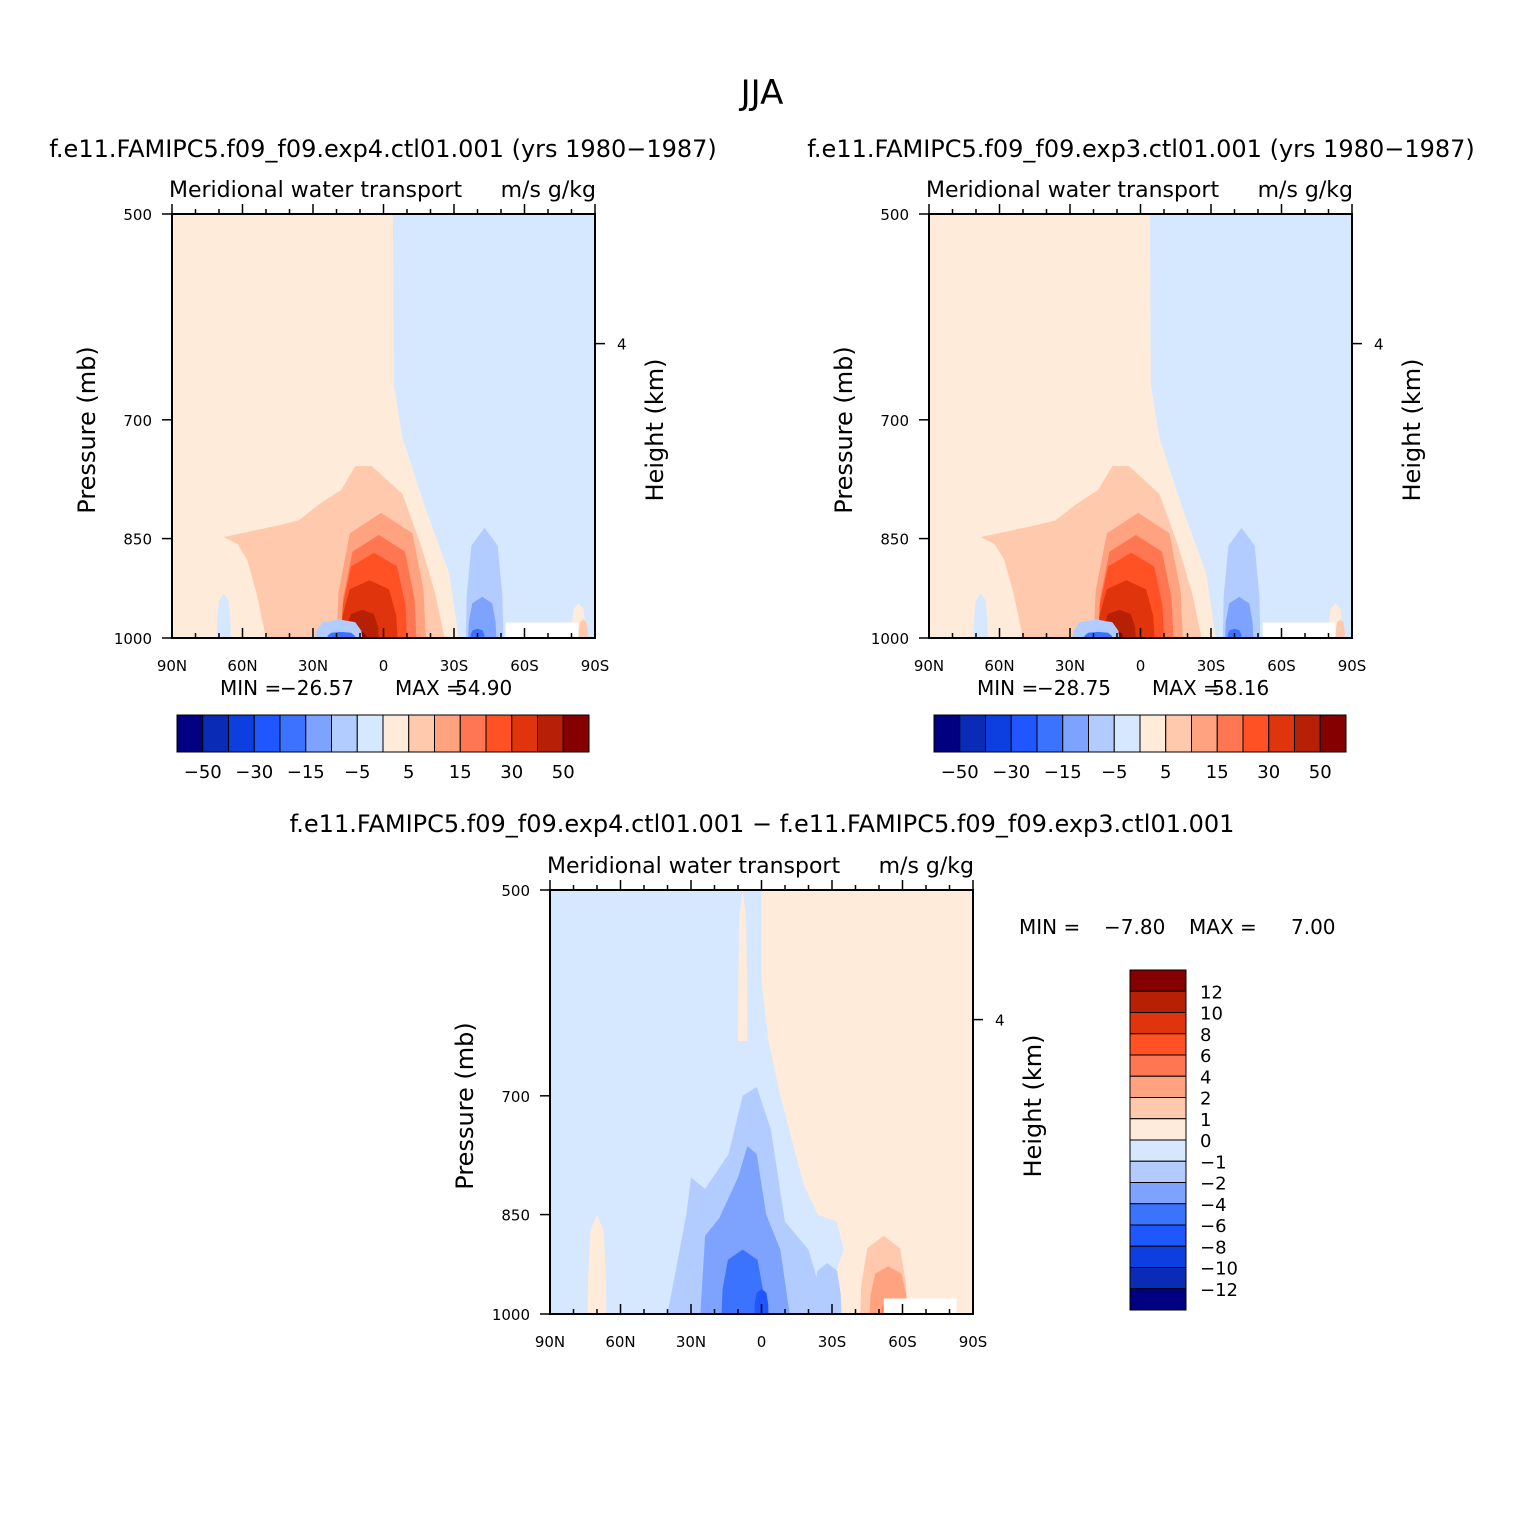 Image resolution: width=1524 pixels, height=1524 pixels. I want to click on max-value: 58.16, so click(1240, 688).